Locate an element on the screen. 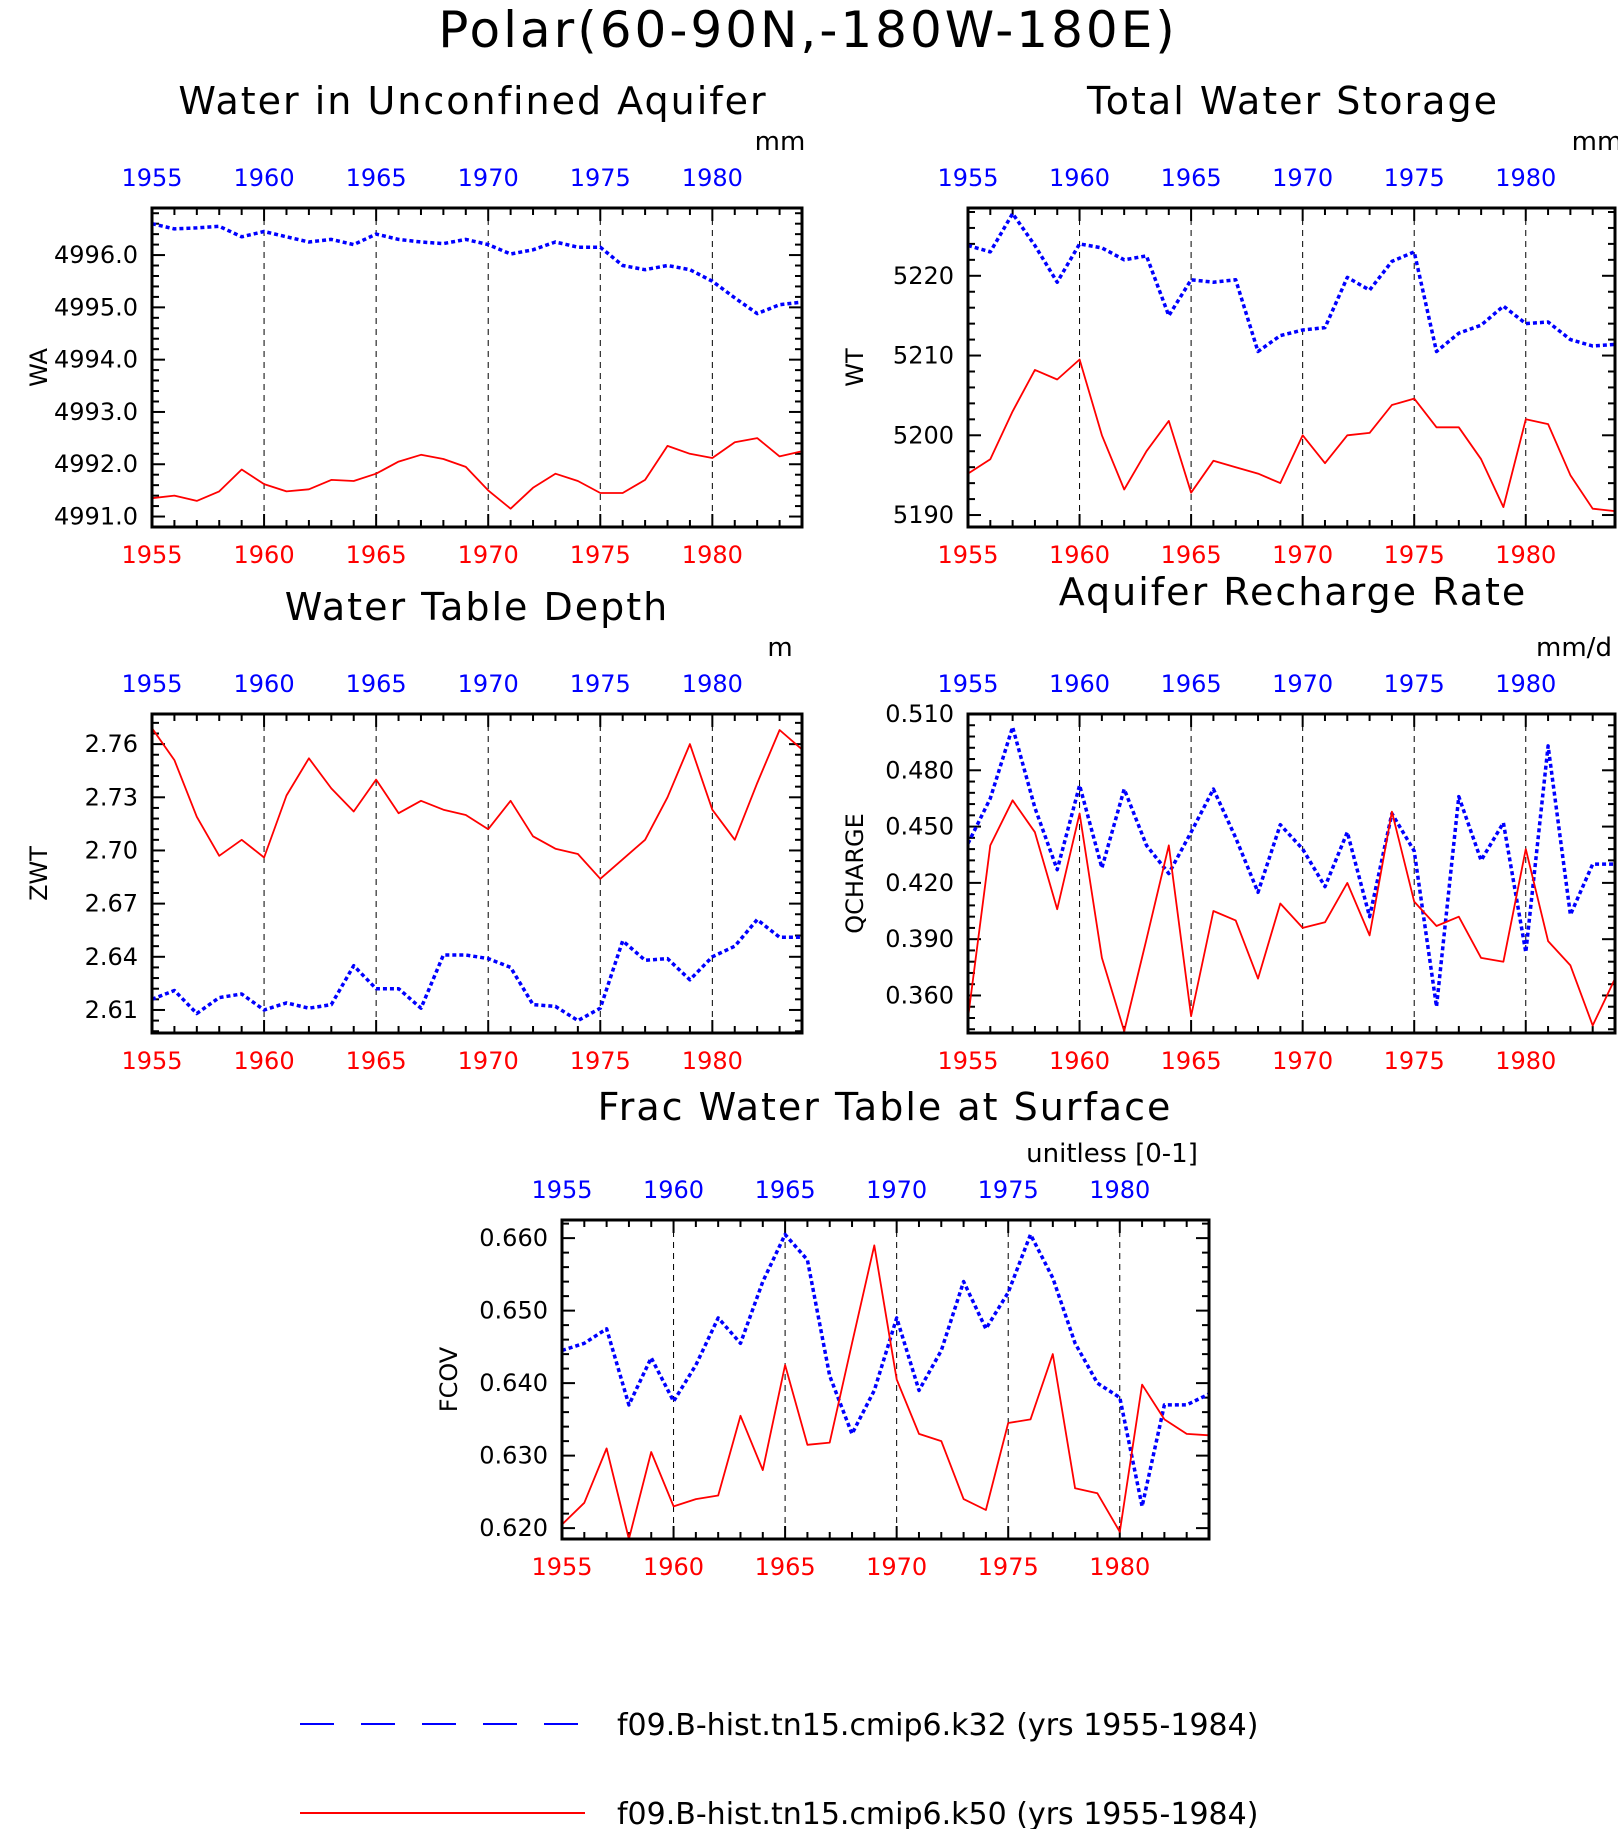 This screenshot has width=1618, height=1834. panel-units: unitless [0-1] is located at coordinates (1112, 1154).